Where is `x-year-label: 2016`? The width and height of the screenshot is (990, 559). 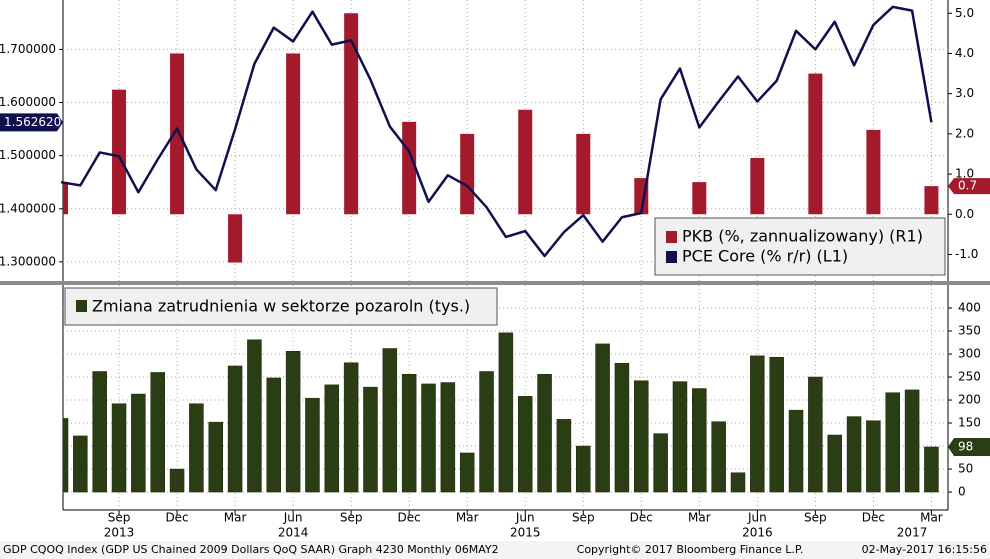 x-year-label: 2016 is located at coordinates (757, 533).